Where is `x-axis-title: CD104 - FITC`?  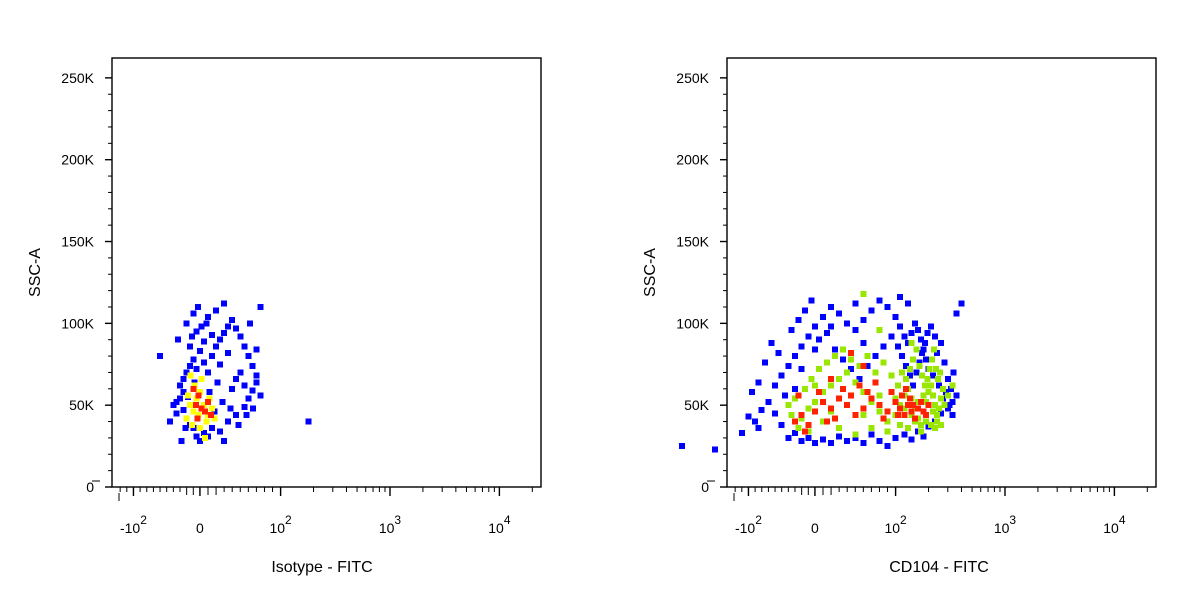
x-axis-title: CD104 - FITC is located at coordinates (939, 567).